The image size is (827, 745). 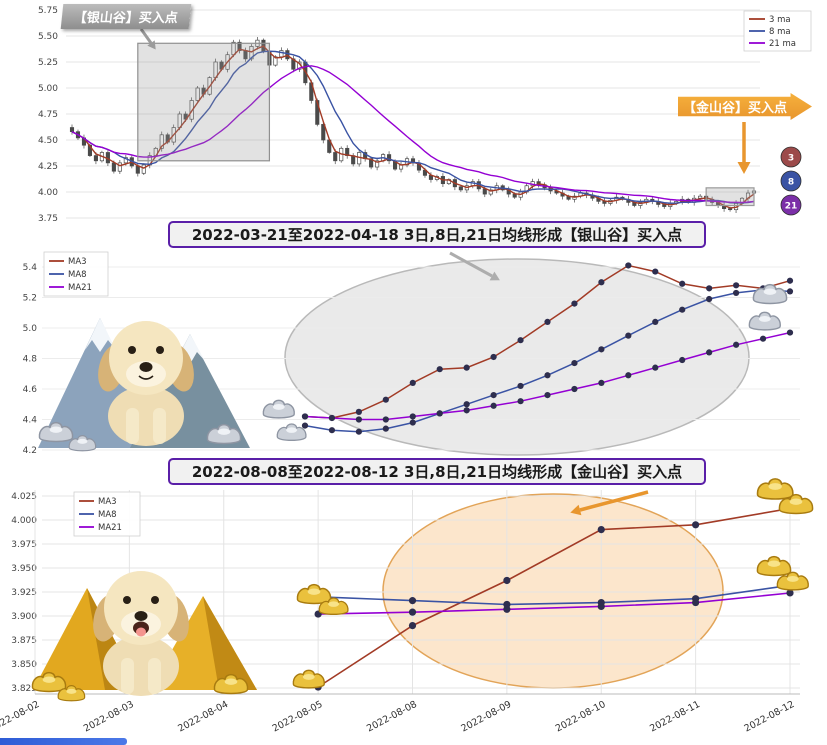 I want to click on legend-label: MA21, so click(x=110, y=528).